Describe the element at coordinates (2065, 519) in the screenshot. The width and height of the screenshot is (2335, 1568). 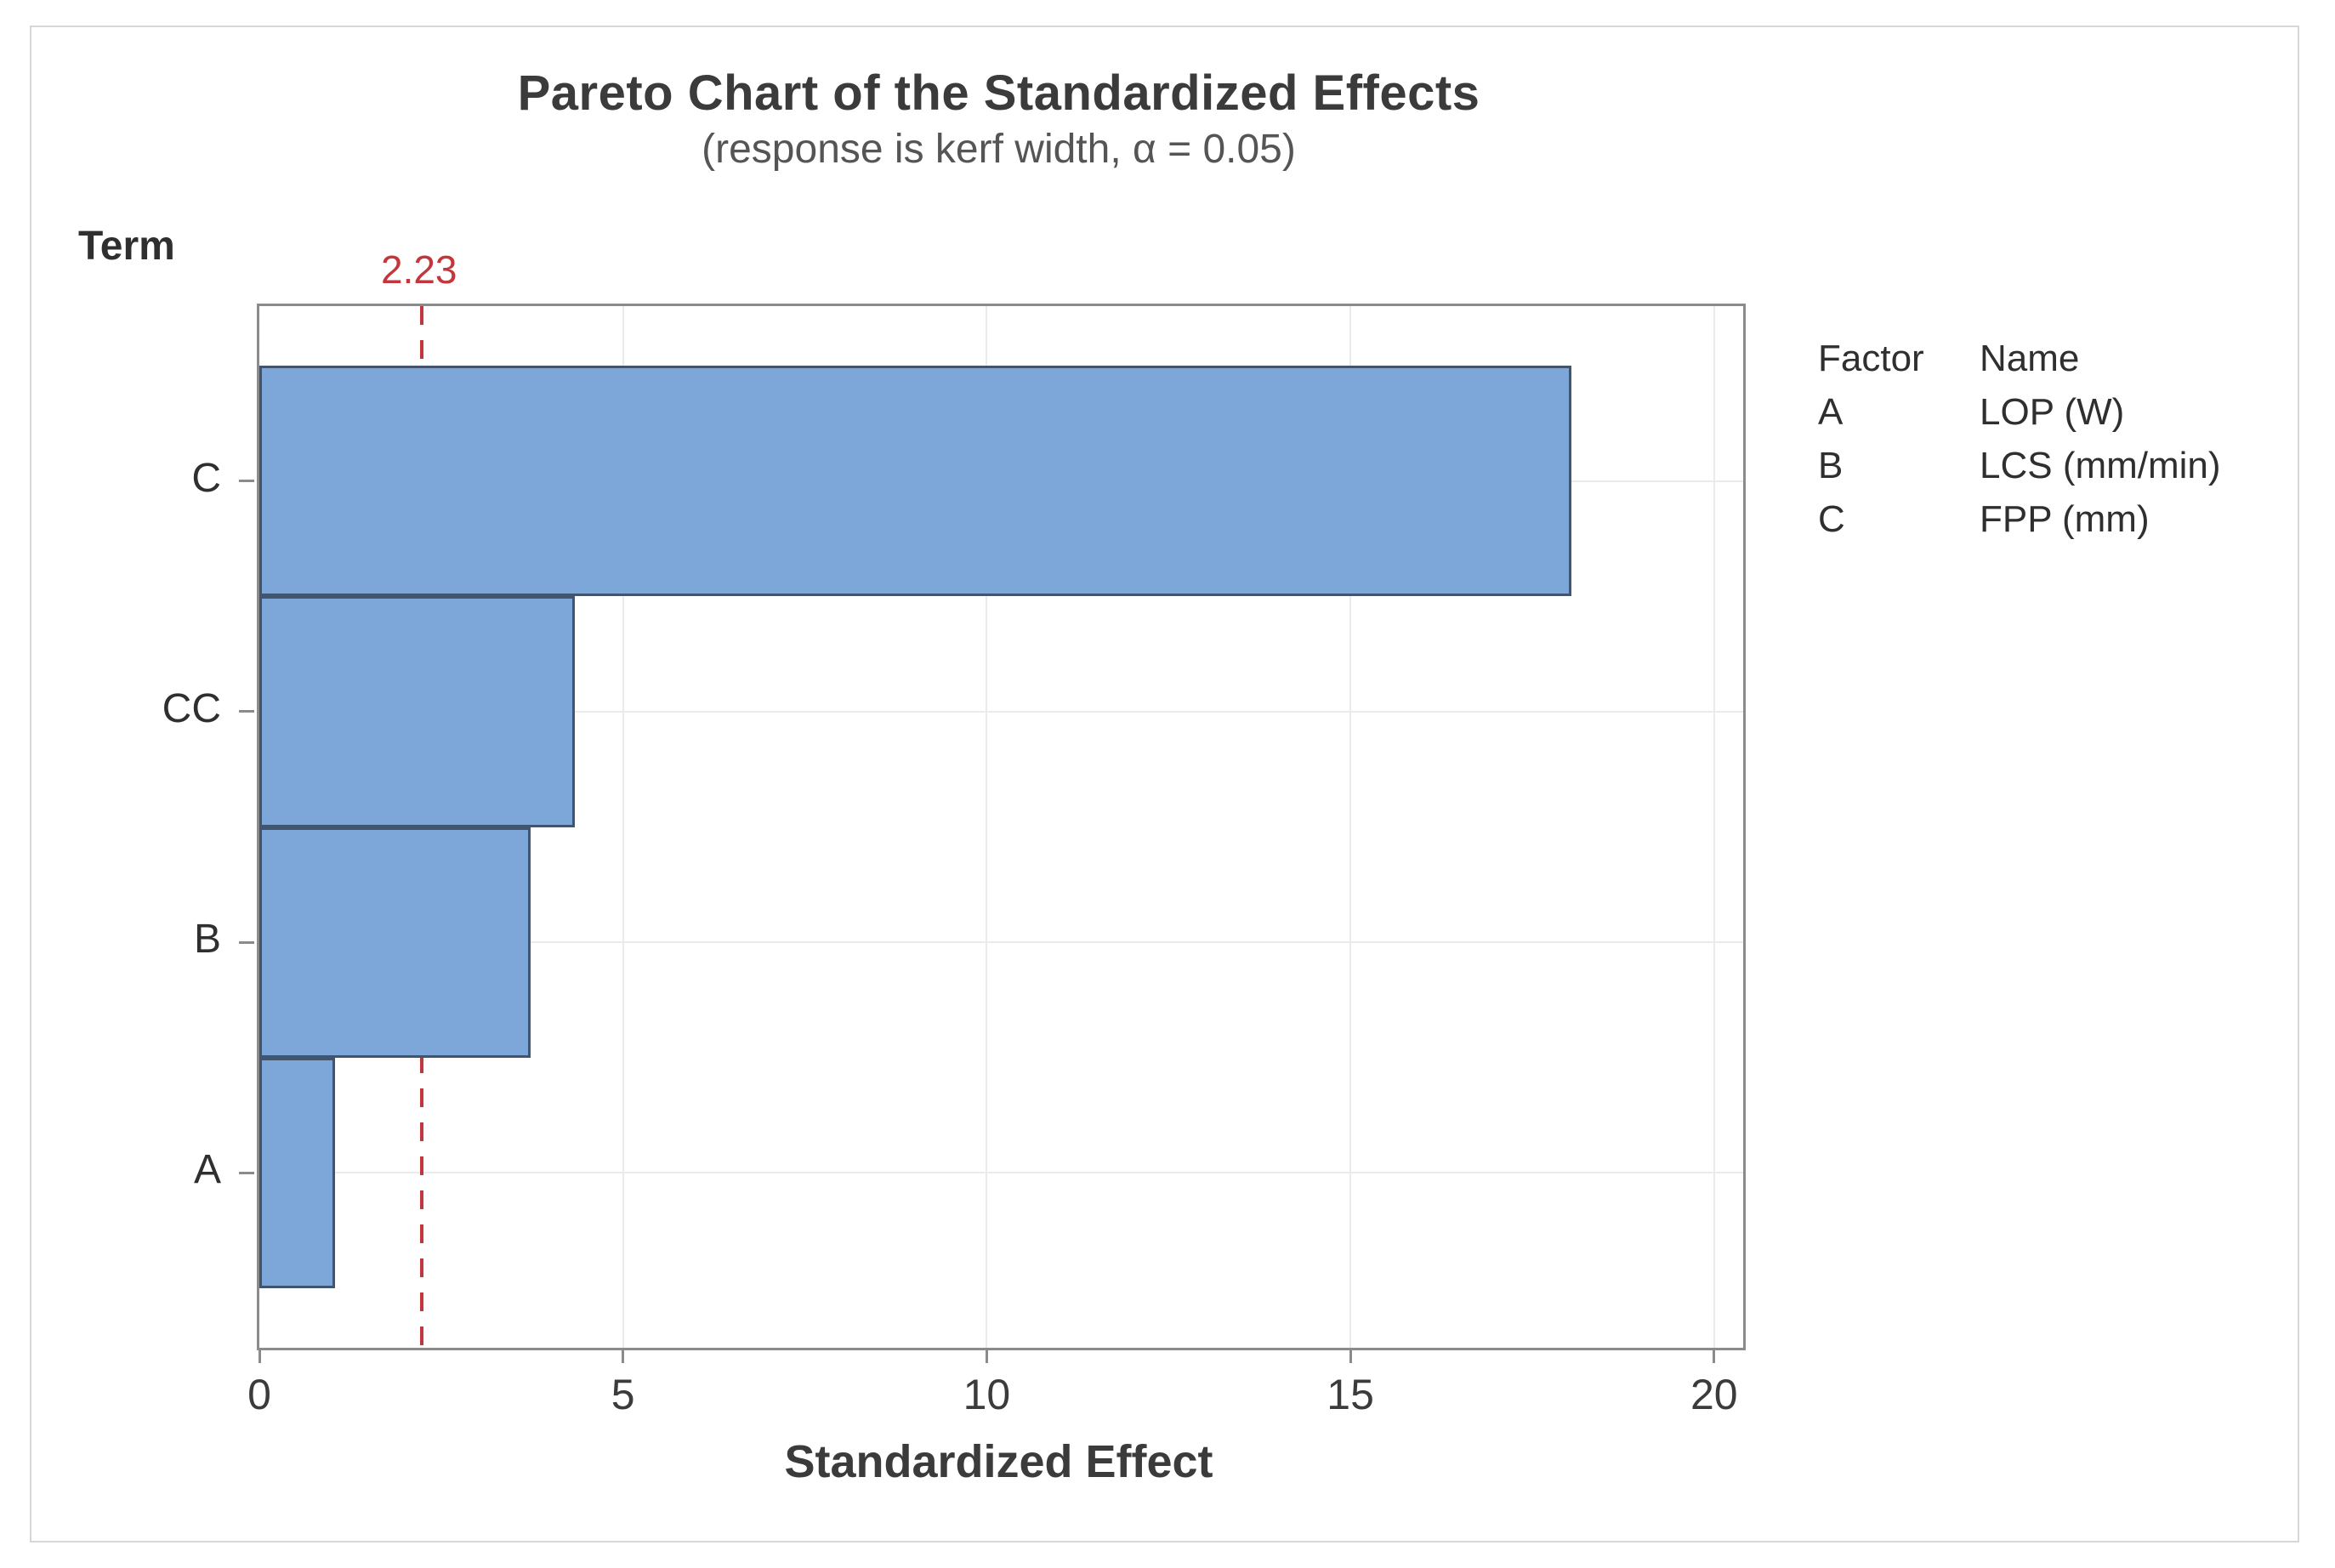
I see `legend-name: FPP (mm)` at that location.